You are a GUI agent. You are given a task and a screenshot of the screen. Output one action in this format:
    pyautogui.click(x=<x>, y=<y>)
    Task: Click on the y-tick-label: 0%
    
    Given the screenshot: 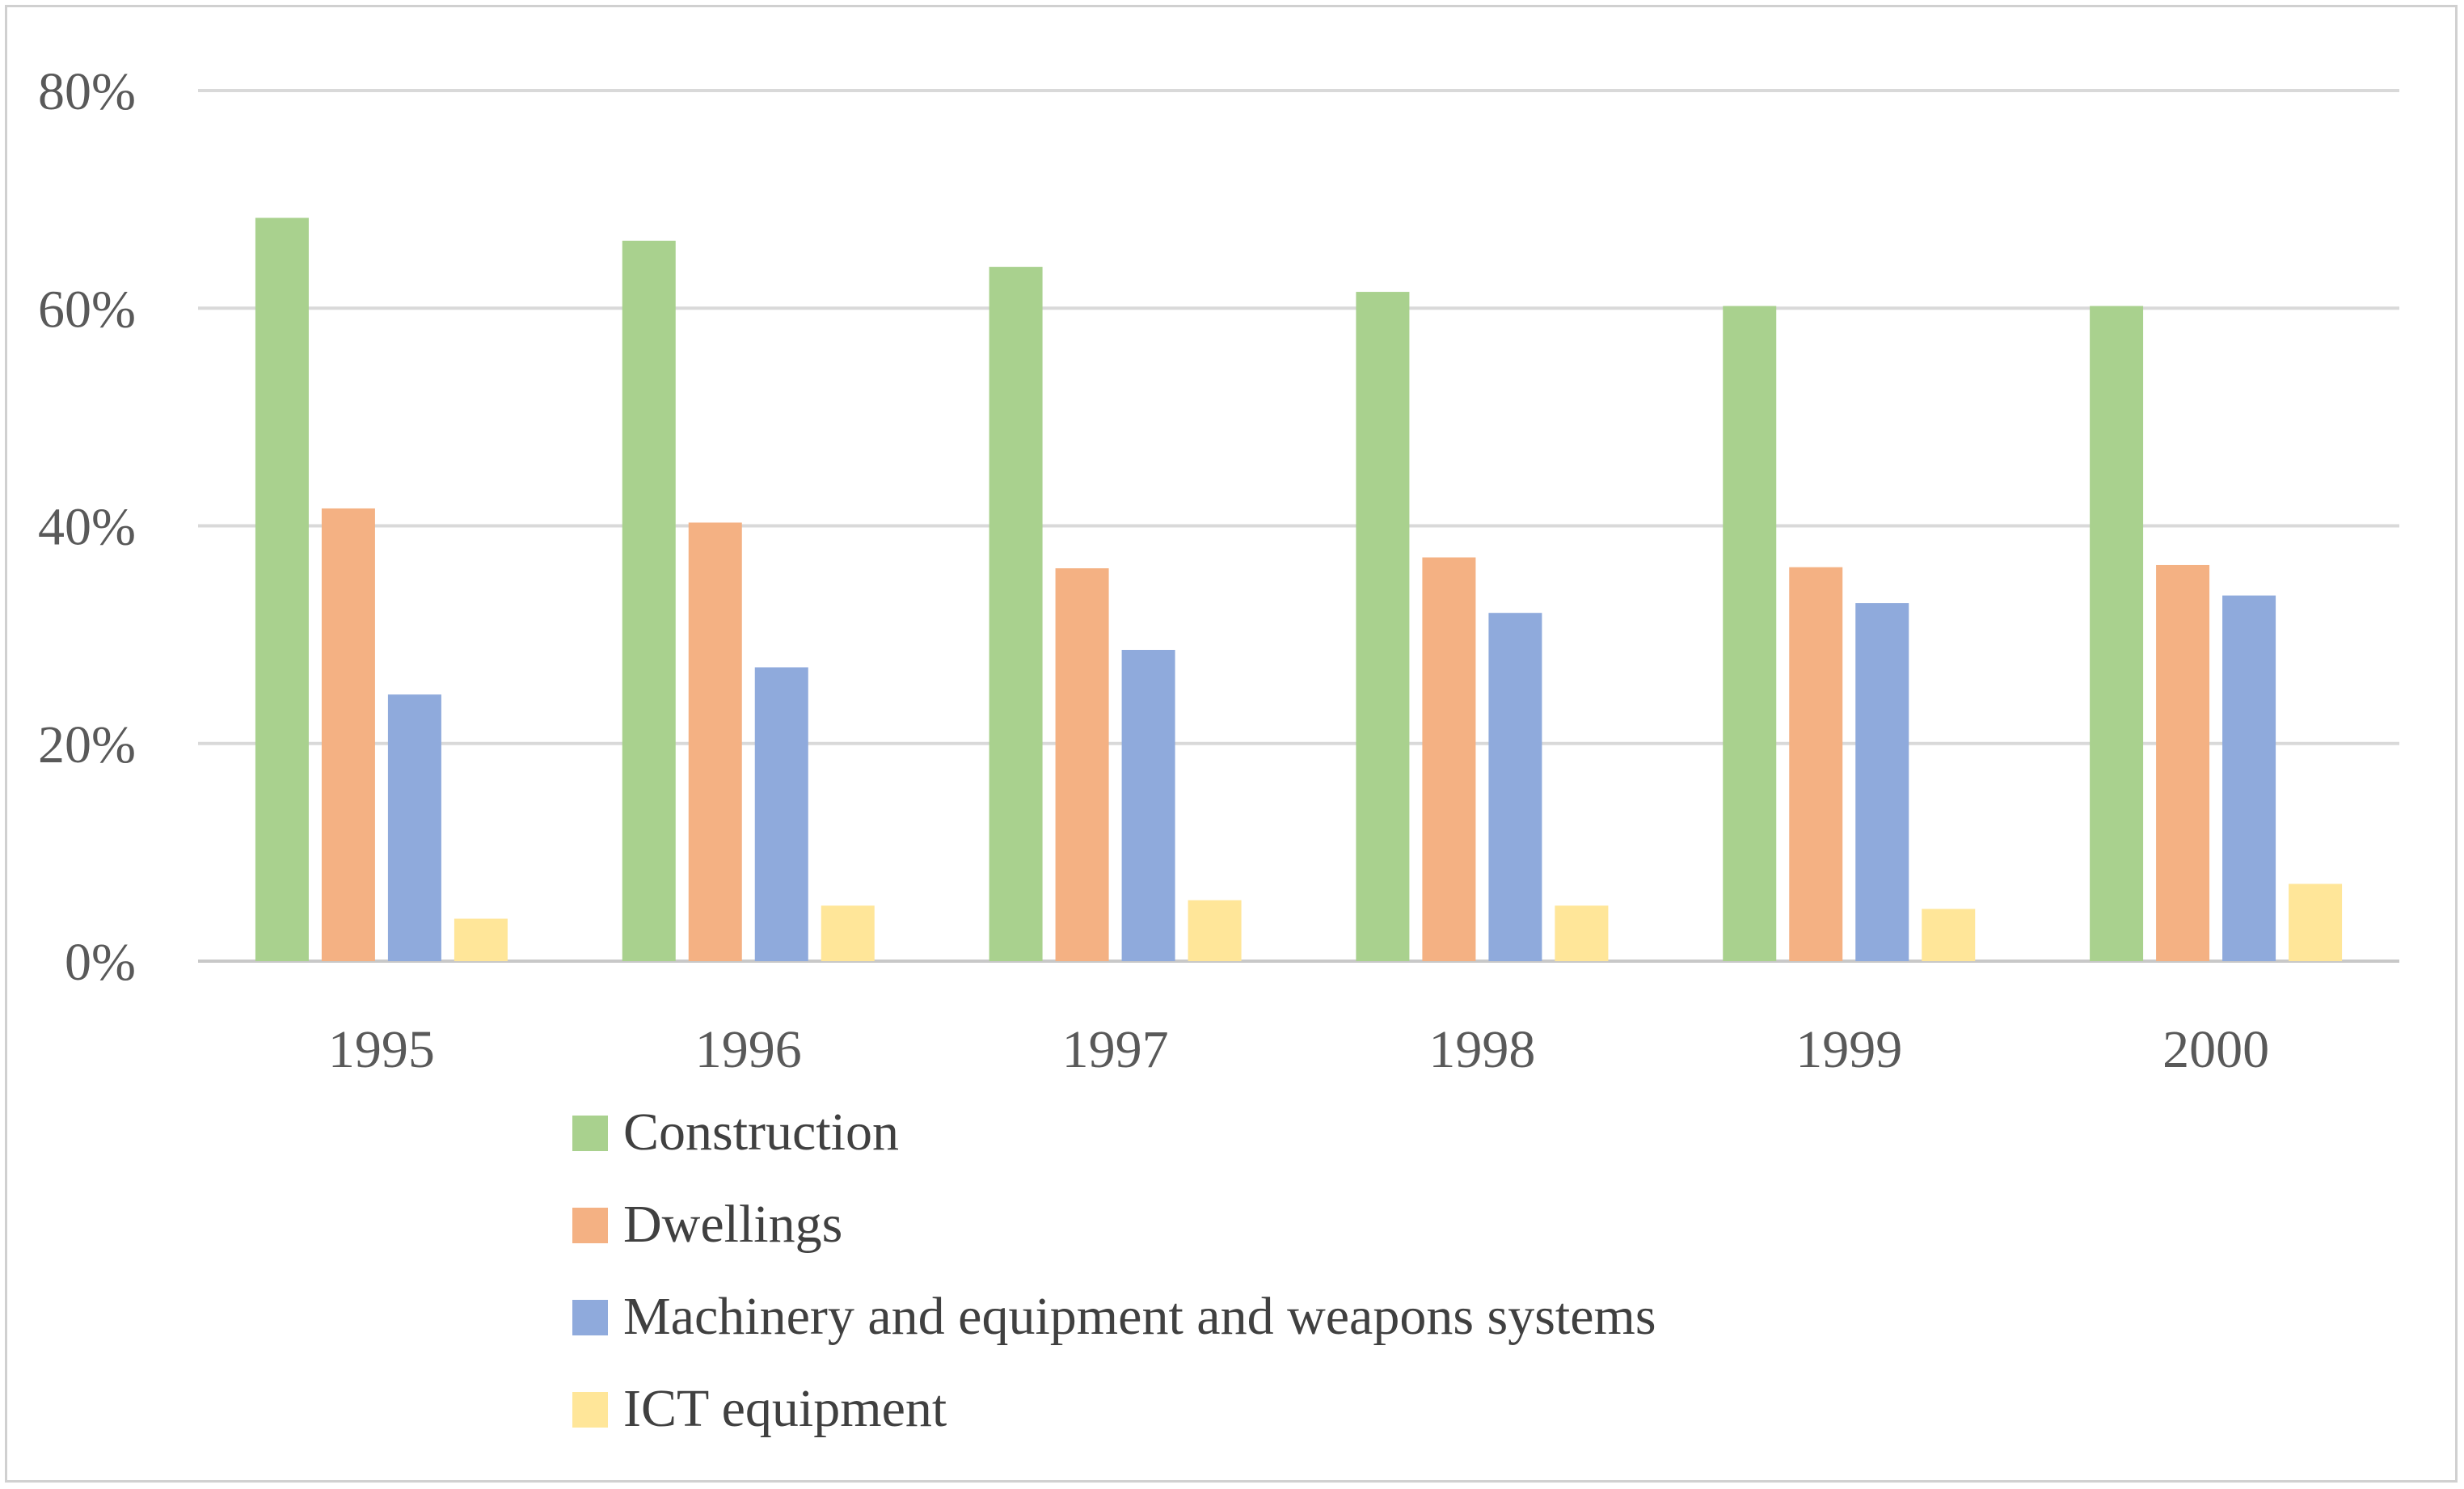 What is the action you would take?
    pyautogui.click(x=101, y=962)
    